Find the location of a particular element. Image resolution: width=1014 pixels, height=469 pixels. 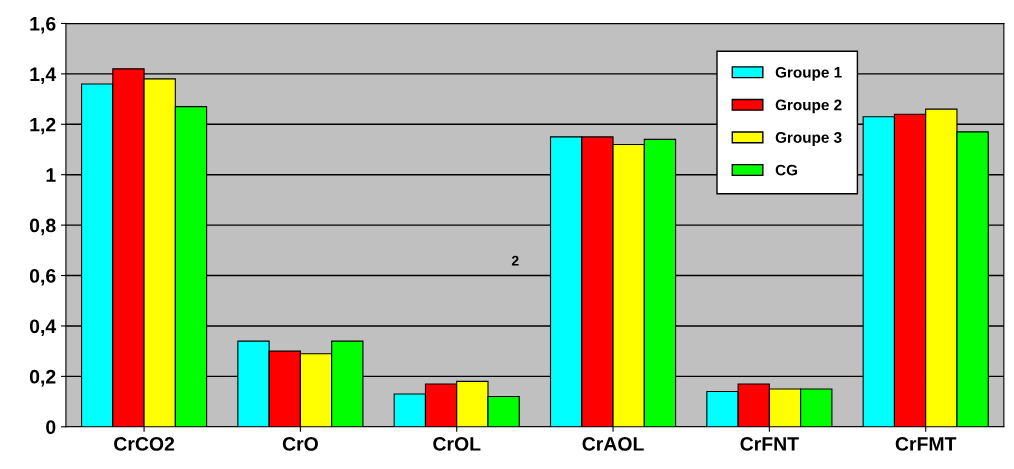

y-tick-label: 1,2 is located at coordinates (43, 126).